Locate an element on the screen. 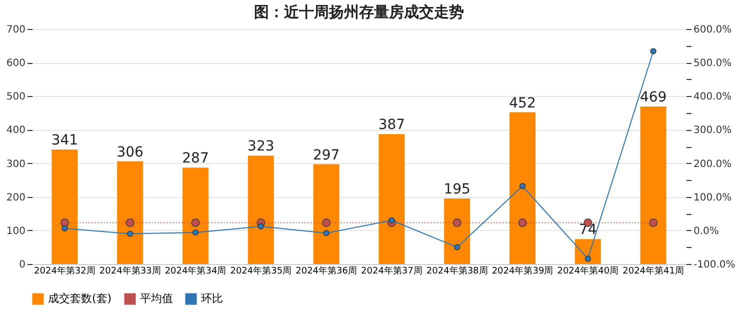 This screenshot has width=740, height=312. legend-label: 平均值 is located at coordinates (156, 298).